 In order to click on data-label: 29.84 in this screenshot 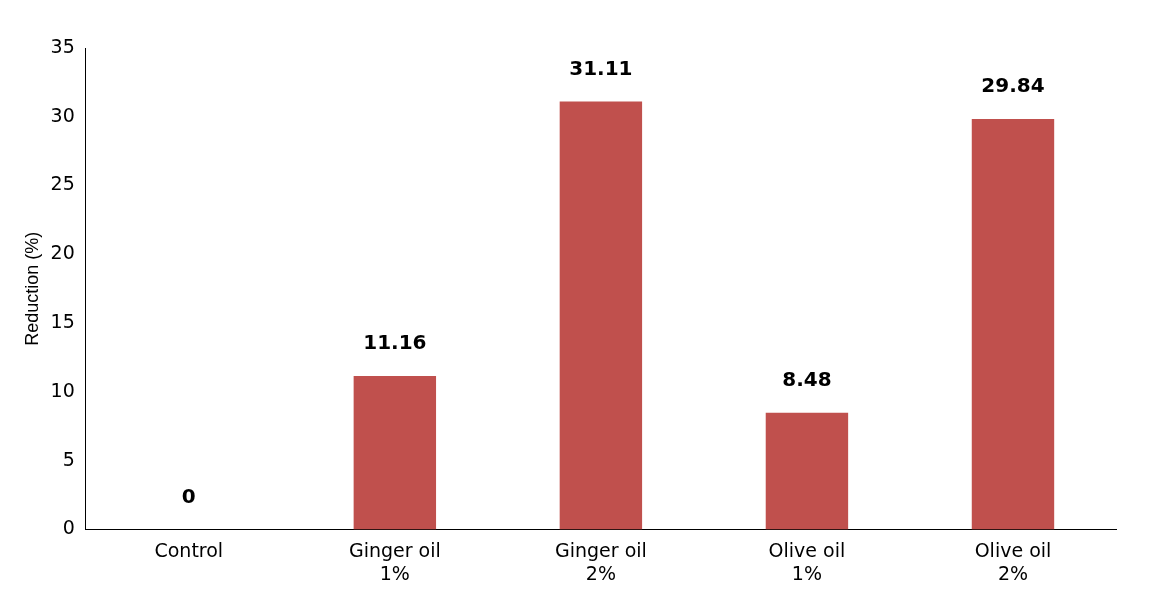, I will do `click(1013, 85)`.